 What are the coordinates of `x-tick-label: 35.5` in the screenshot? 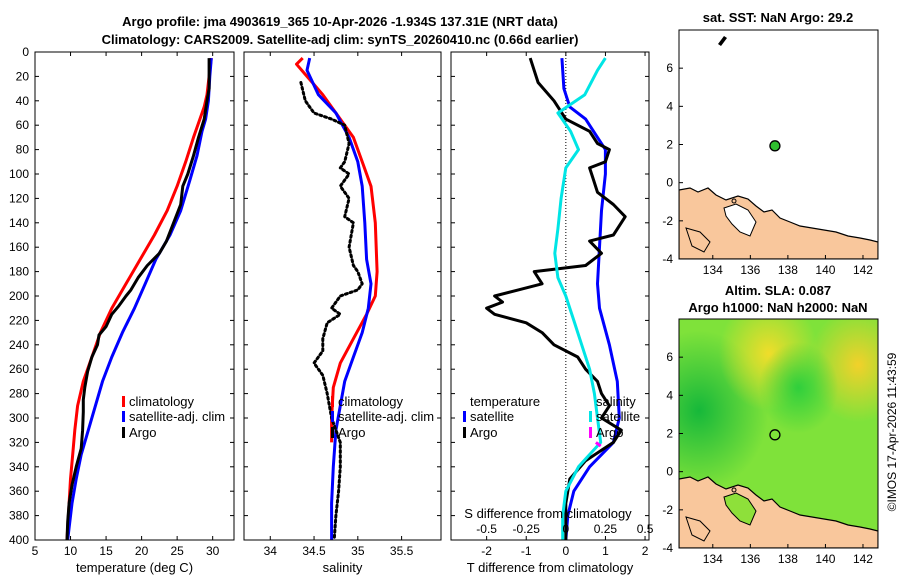 It's located at (402, 551).